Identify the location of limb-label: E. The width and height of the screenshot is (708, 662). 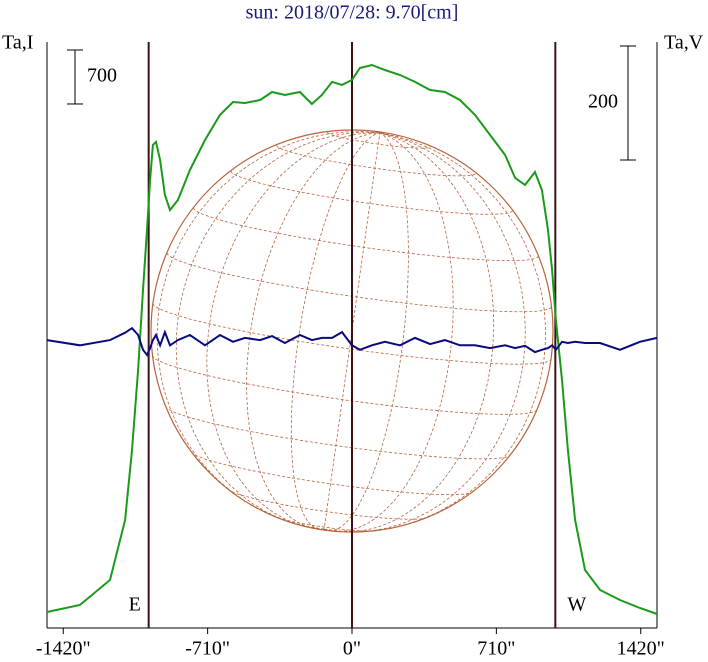
(135, 605).